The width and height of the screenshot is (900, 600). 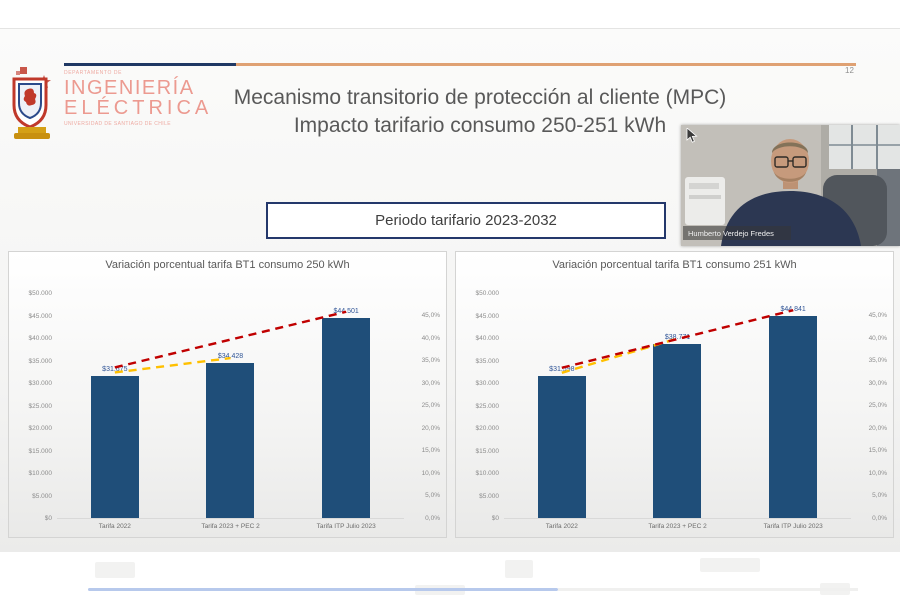 I want to click on bar-value-label: $38.771, so click(x=677, y=337).